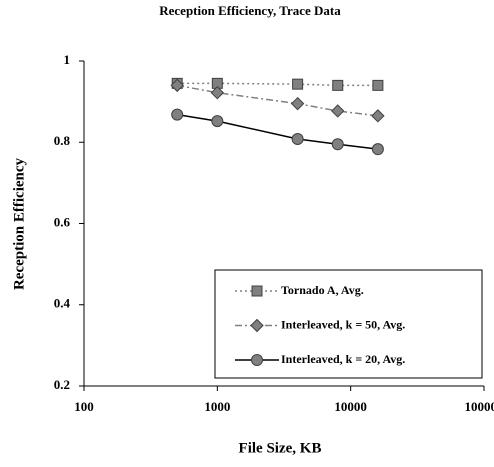  What do you see at coordinates (62, 303) in the screenshot?
I see `y-tick-label: 0.4` at bounding box center [62, 303].